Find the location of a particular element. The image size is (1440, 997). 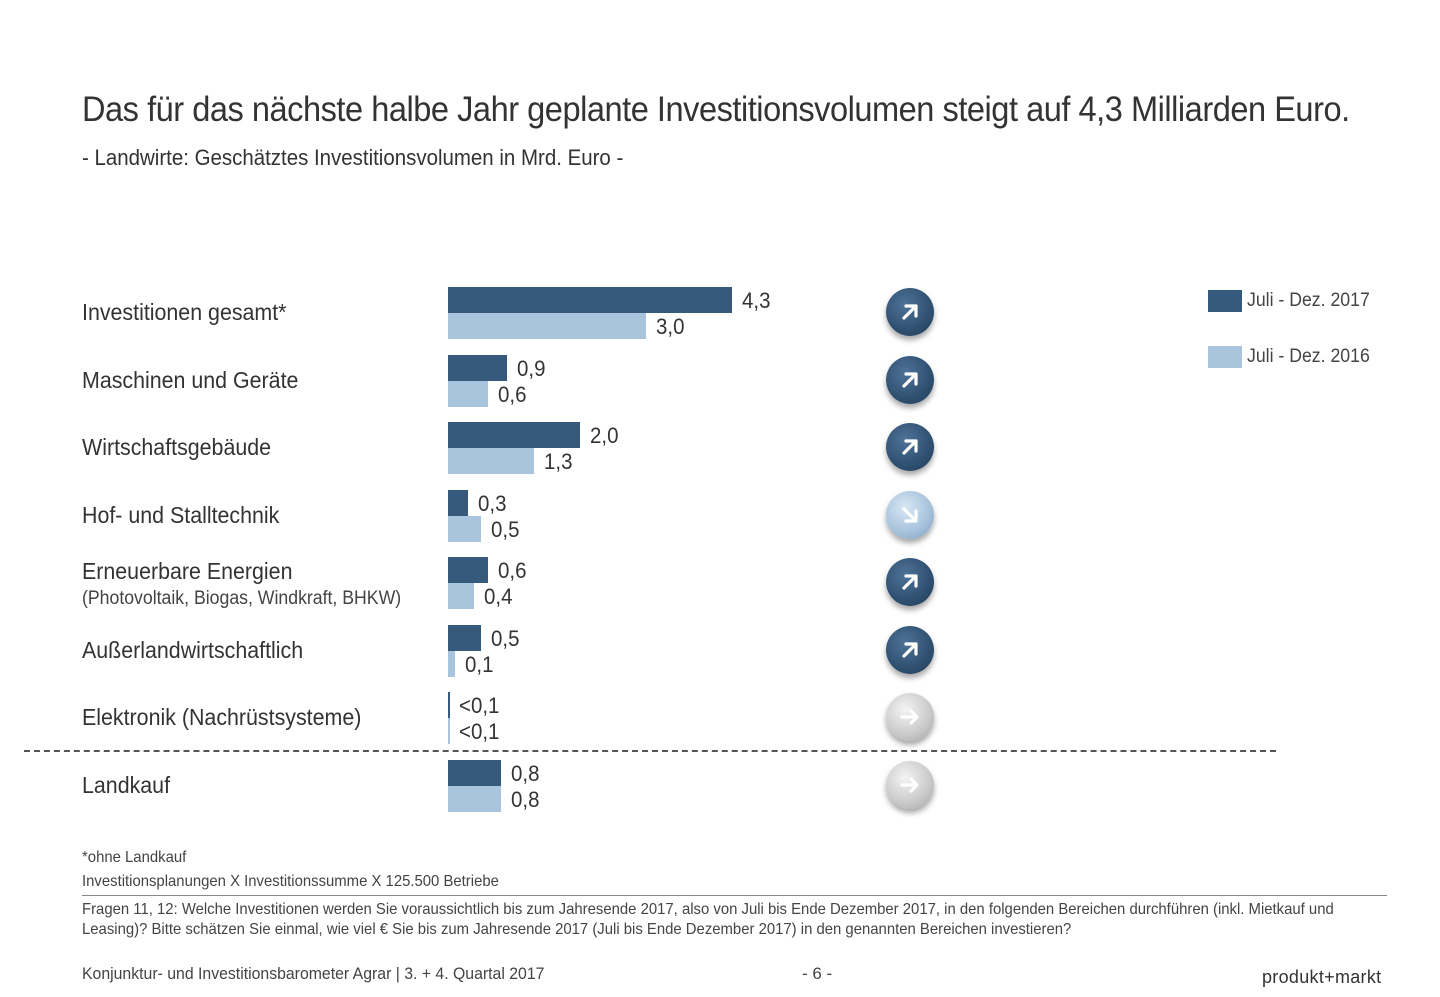

page-number: - 6 - is located at coordinates (817, 973).